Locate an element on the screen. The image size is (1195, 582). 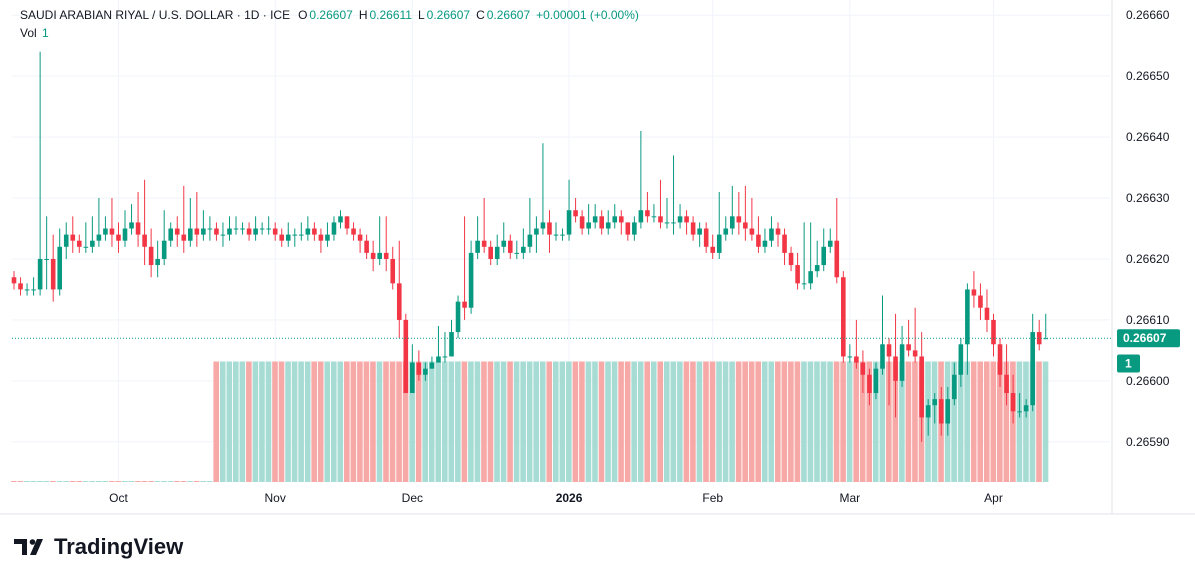
brand-logo: TradingView is located at coordinates (98, 547).